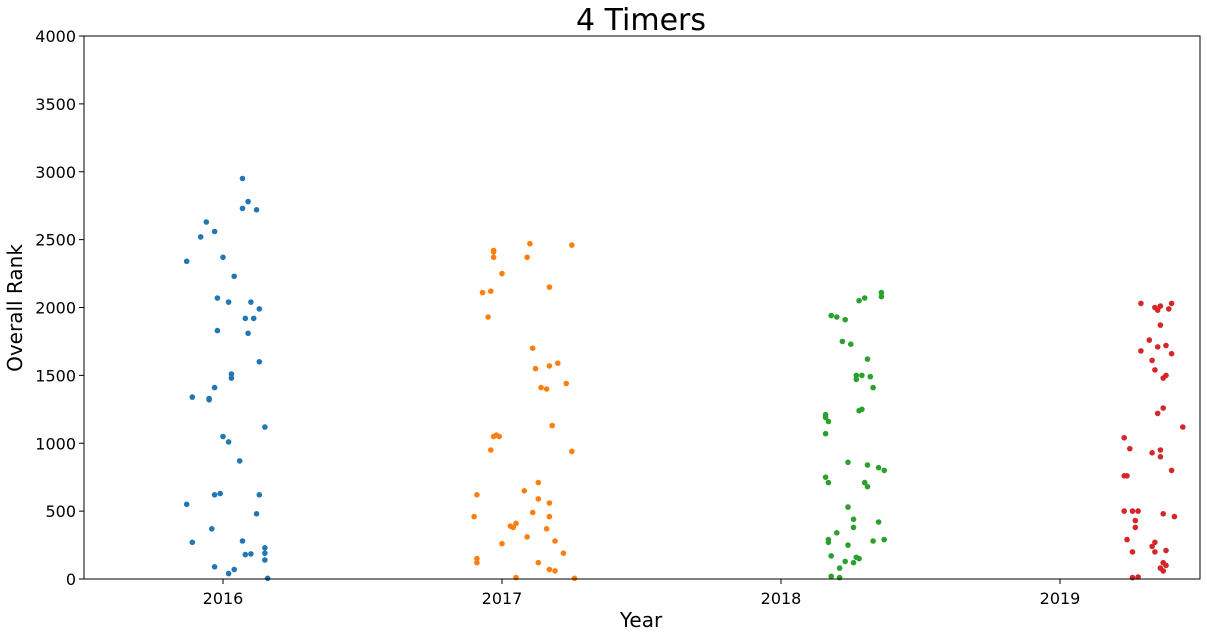 Image resolution: width=1207 pixels, height=638 pixels. Describe the element at coordinates (55, 36) in the screenshot. I see `y-tick-label: 4000` at that location.